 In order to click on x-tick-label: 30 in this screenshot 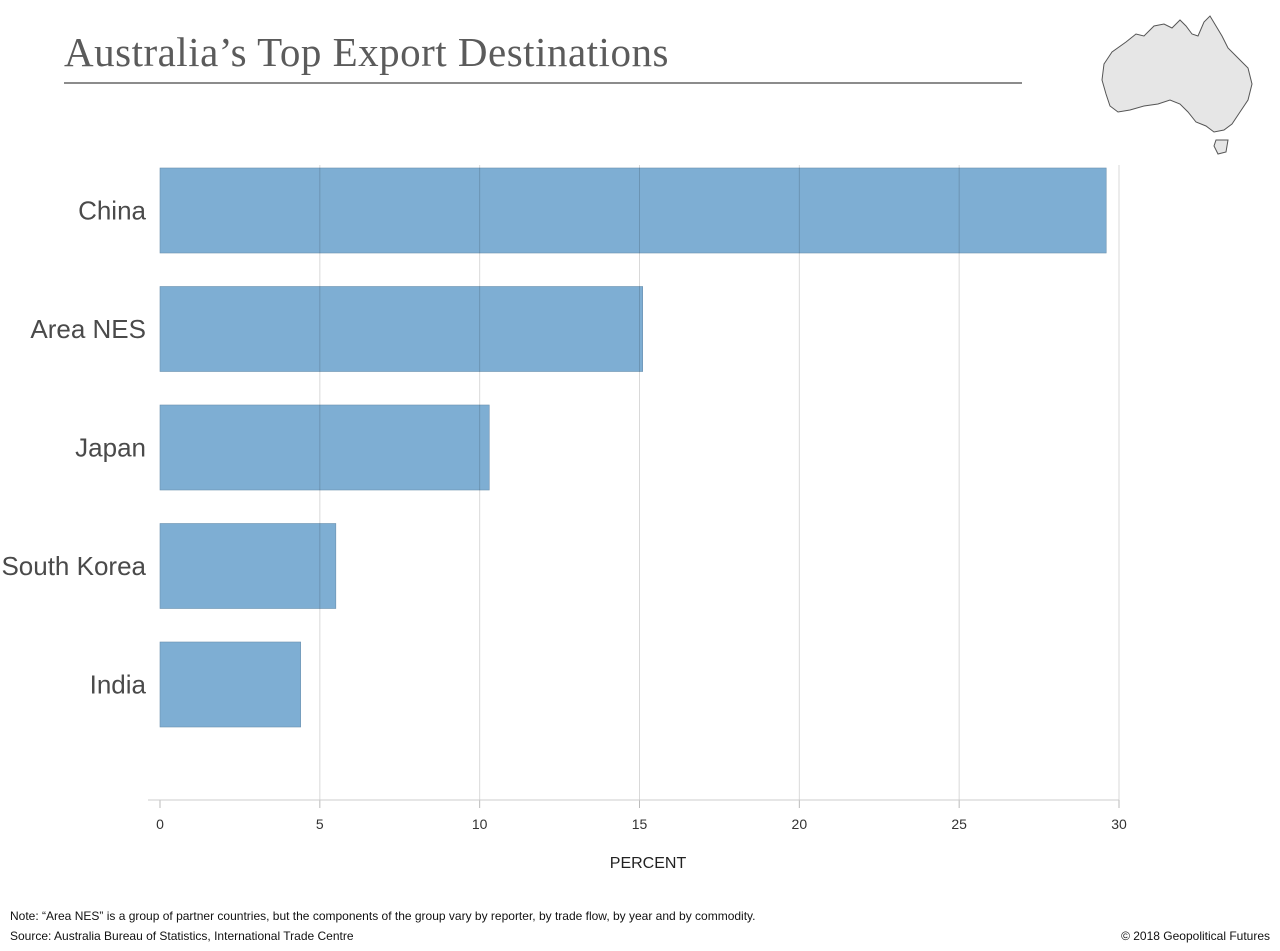, I will do `click(1119, 824)`.